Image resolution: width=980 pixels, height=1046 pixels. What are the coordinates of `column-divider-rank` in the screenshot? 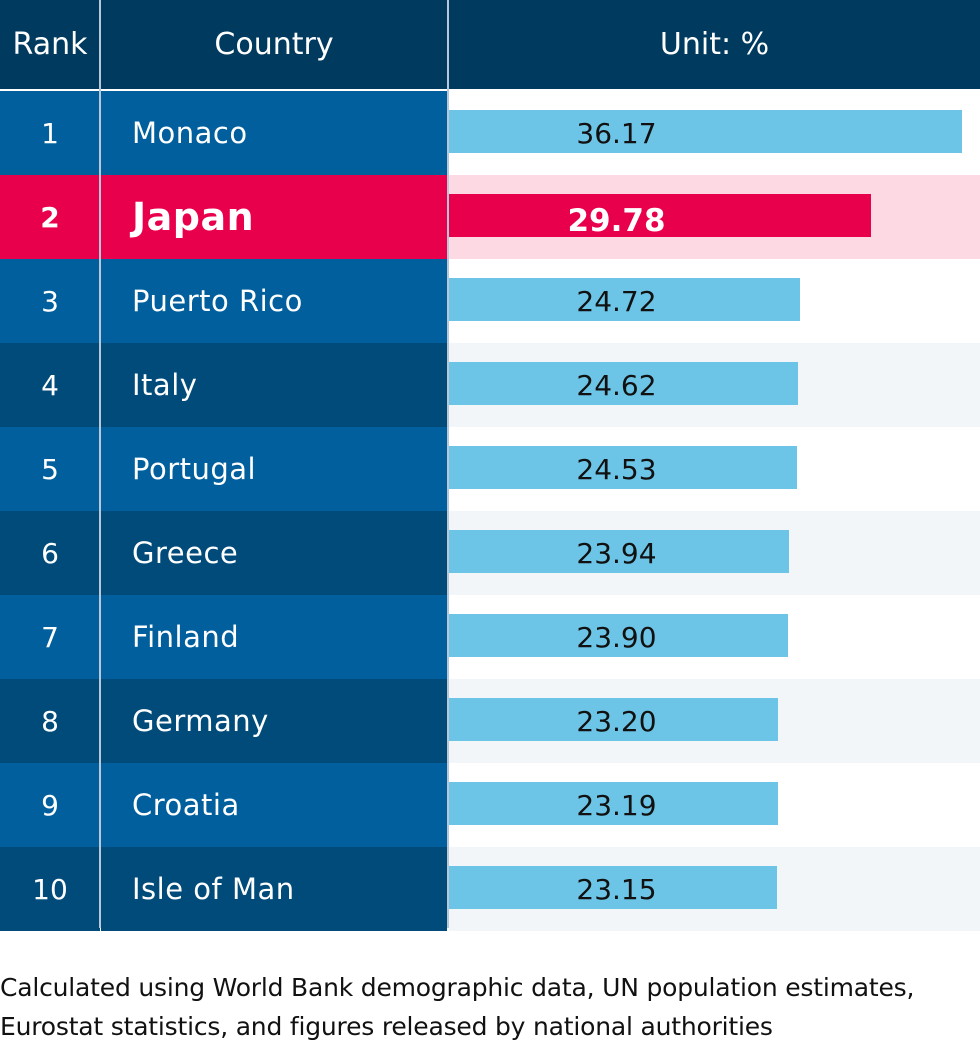 It's located at (100, 464).